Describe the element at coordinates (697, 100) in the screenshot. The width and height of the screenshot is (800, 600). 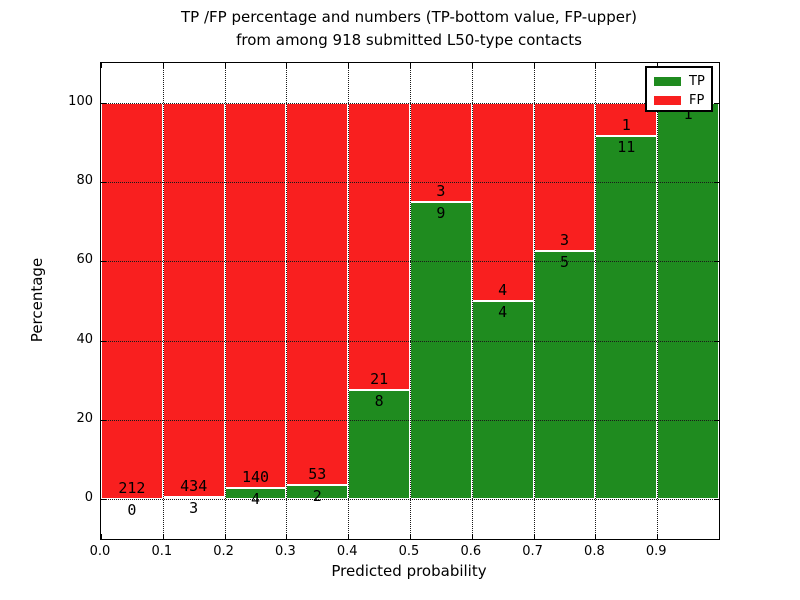
I see `legend-label: FP` at that location.